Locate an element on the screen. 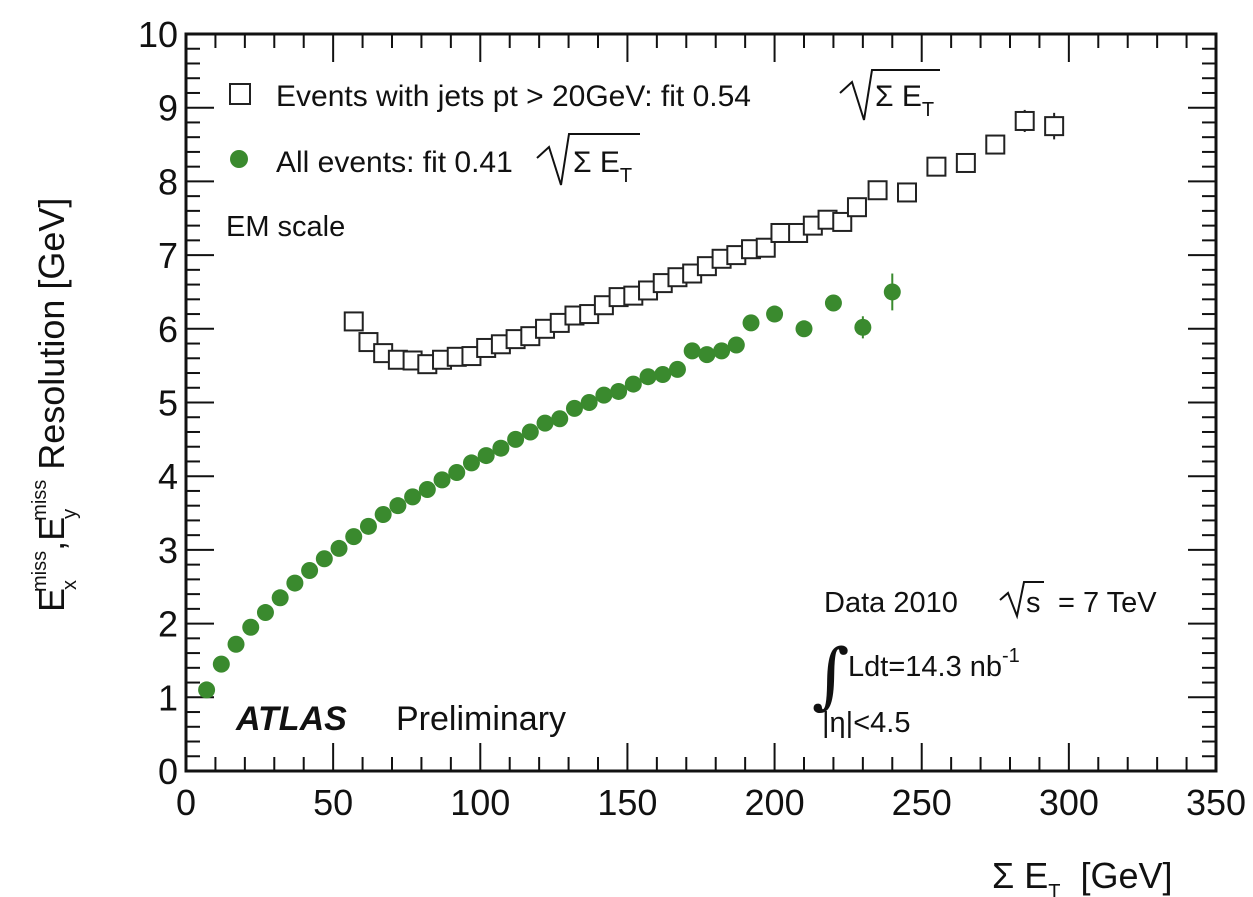  energy-label: = 7 TeV is located at coordinates (1107, 603).